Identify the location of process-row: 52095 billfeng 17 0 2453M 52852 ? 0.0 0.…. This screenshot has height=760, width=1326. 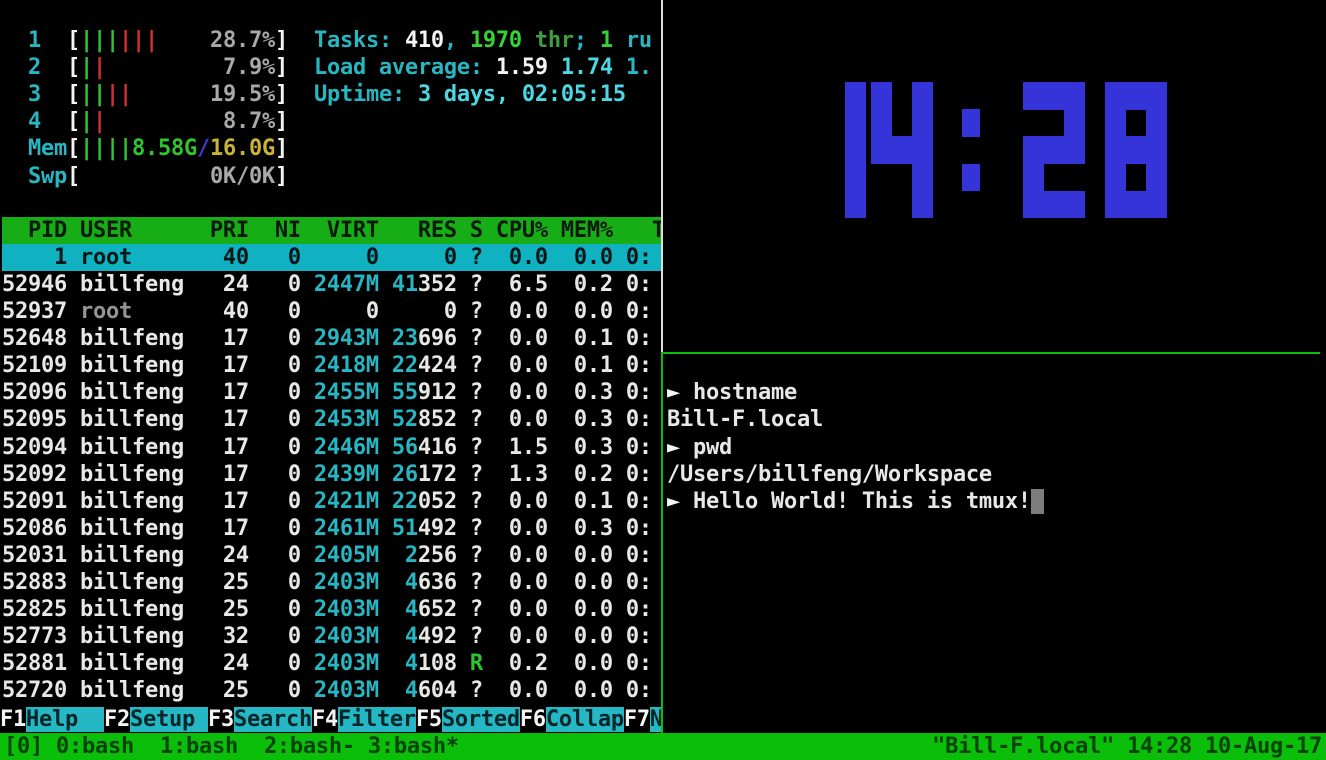
(331, 419).